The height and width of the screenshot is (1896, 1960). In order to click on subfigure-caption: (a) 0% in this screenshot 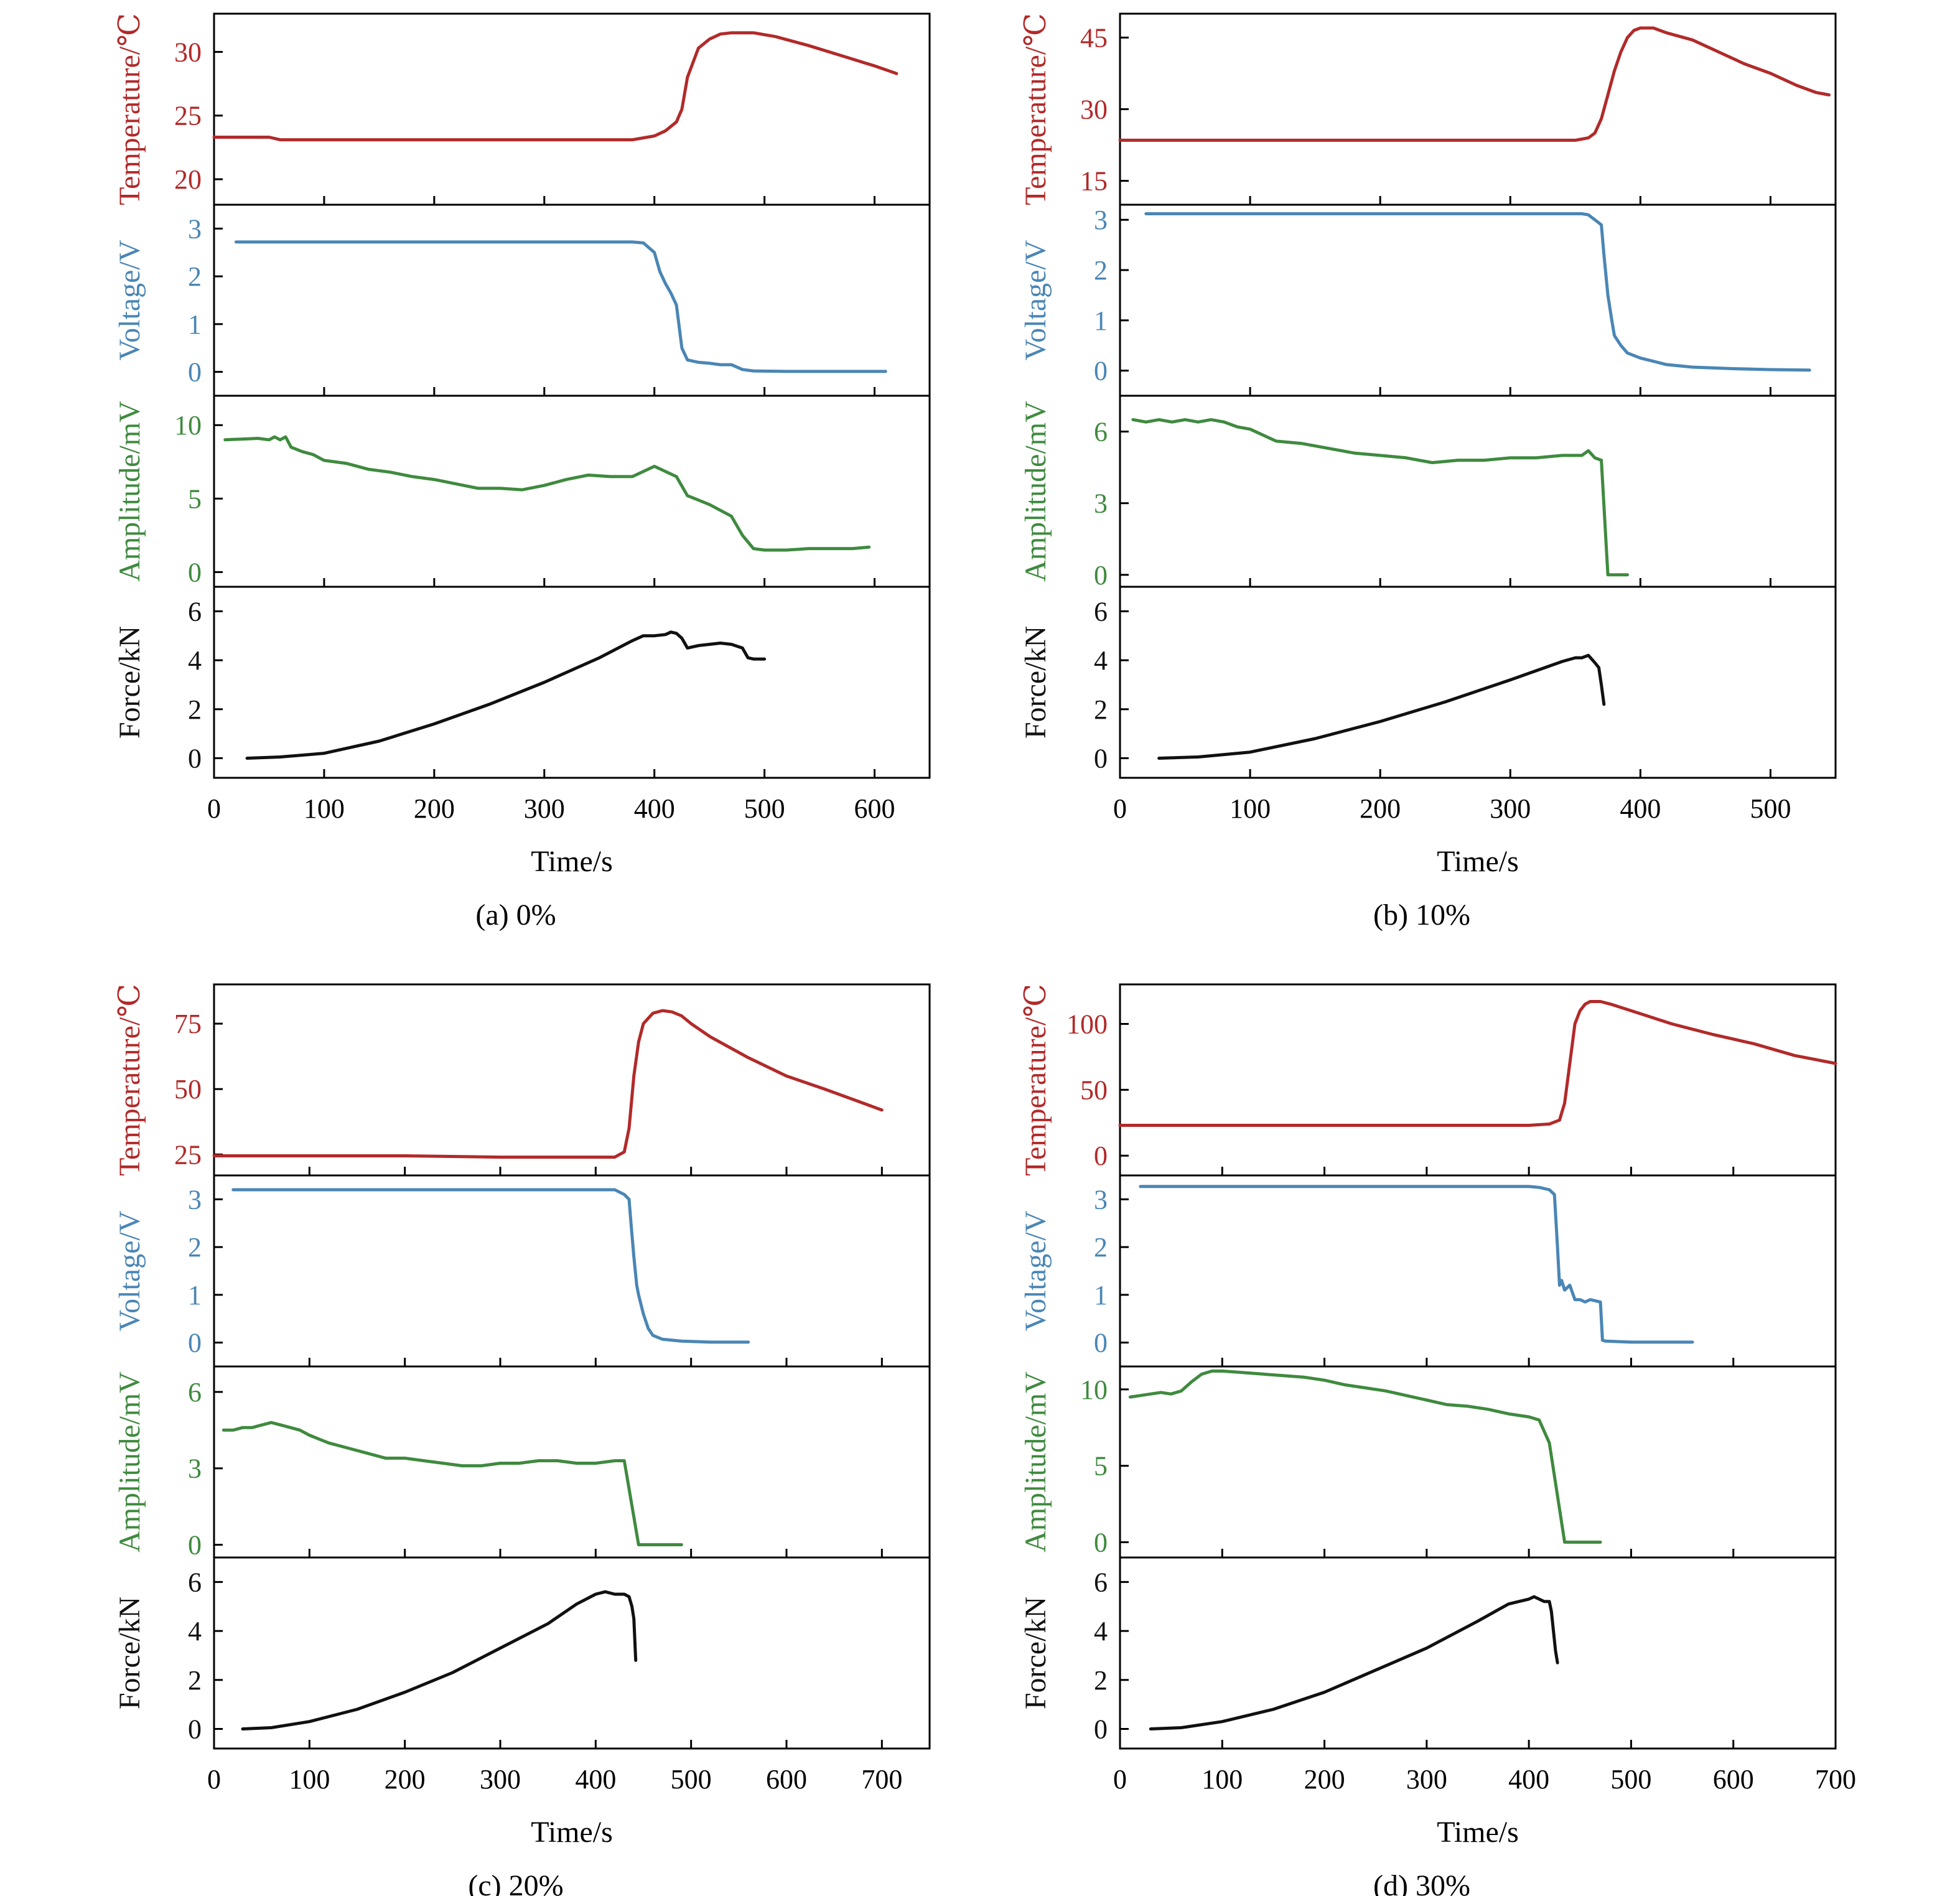, I will do `click(515, 915)`.